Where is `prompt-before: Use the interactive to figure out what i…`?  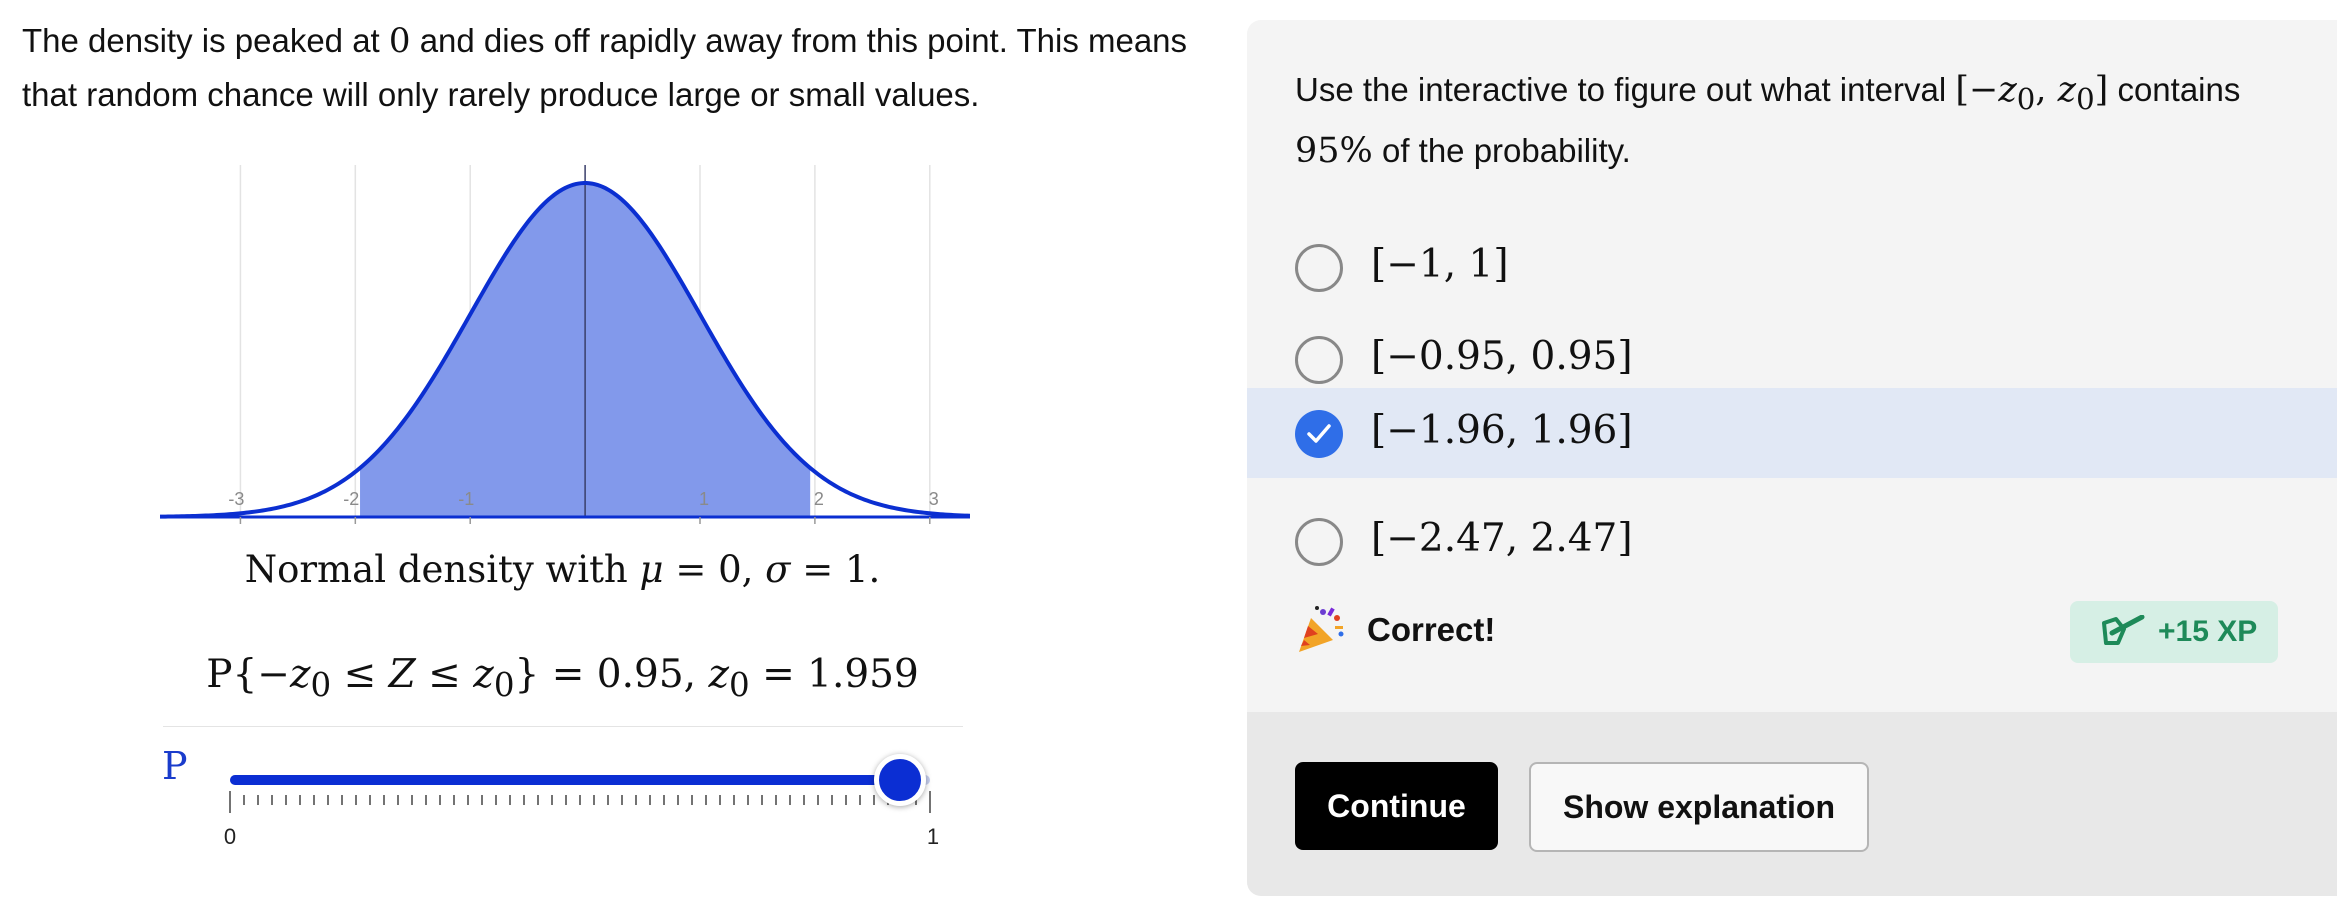 prompt-before: Use the interactive to figure out what i… is located at coordinates (1625, 89).